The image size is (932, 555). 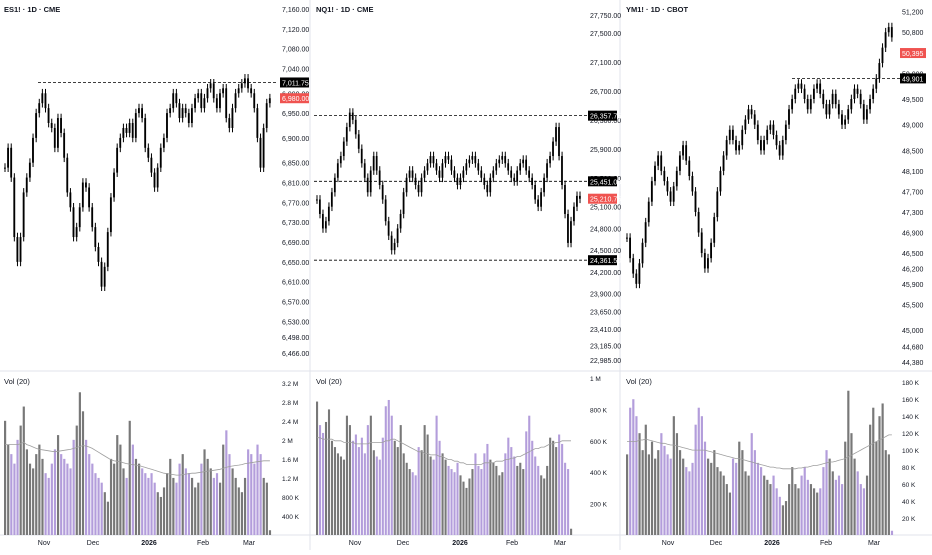 What do you see at coordinates (605, 150) in the screenshot?
I see `y-tick-label: 25,900.00` at bounding box center [605, 150].